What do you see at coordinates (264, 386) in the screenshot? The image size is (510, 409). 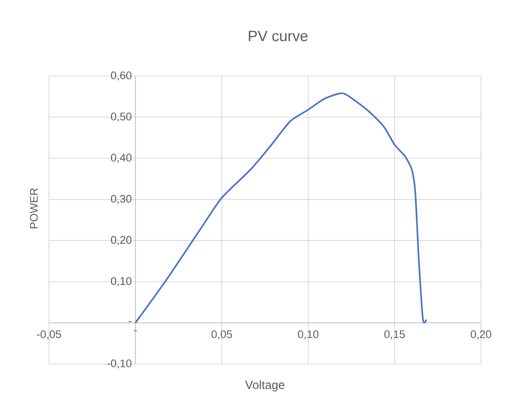 I see `x-axis-title: Voltage` at bounding box center [264, 386].